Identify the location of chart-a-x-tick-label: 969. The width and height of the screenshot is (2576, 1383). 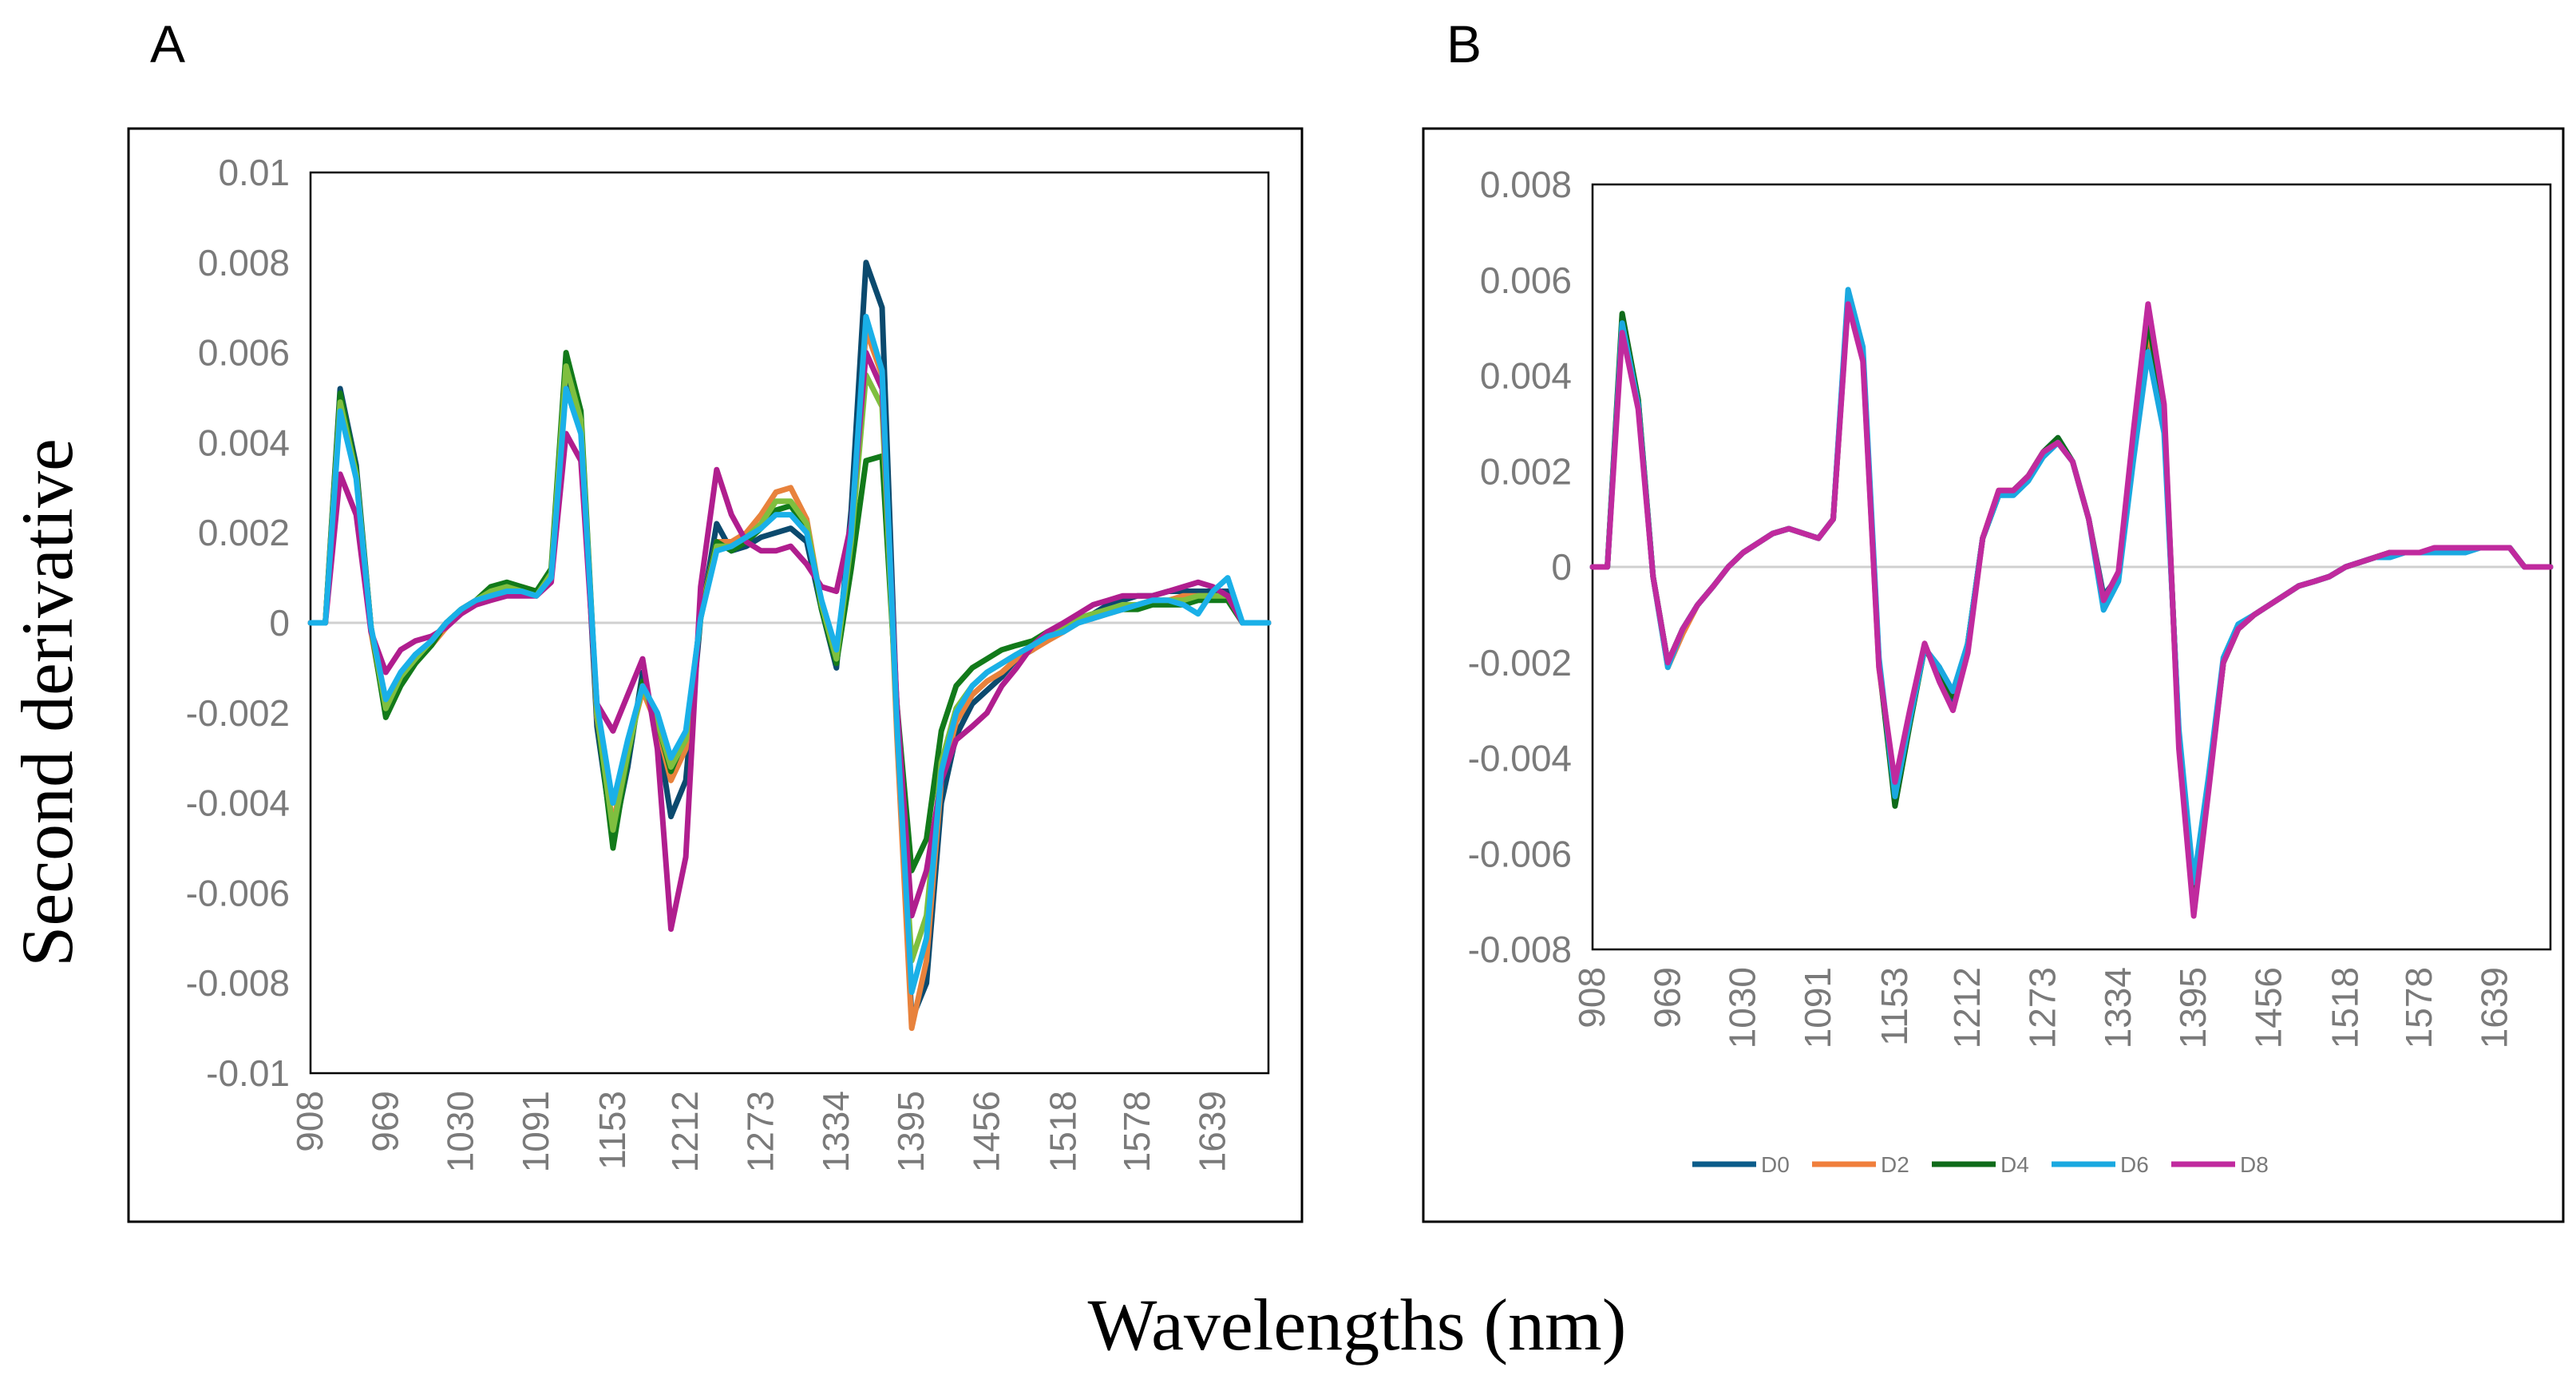
(385, 1121).